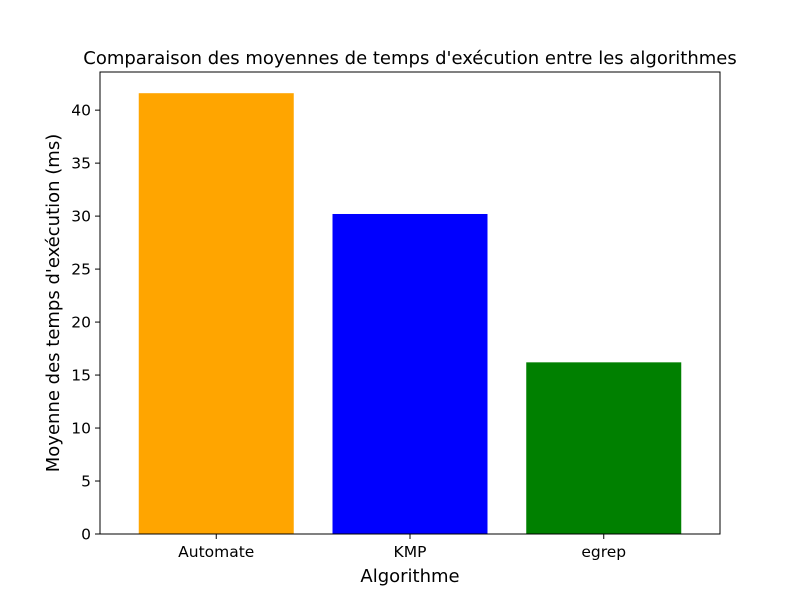 This screenshot has height=600, width=800. I want to click on x-tick-label: KMP, so click(410, 552).